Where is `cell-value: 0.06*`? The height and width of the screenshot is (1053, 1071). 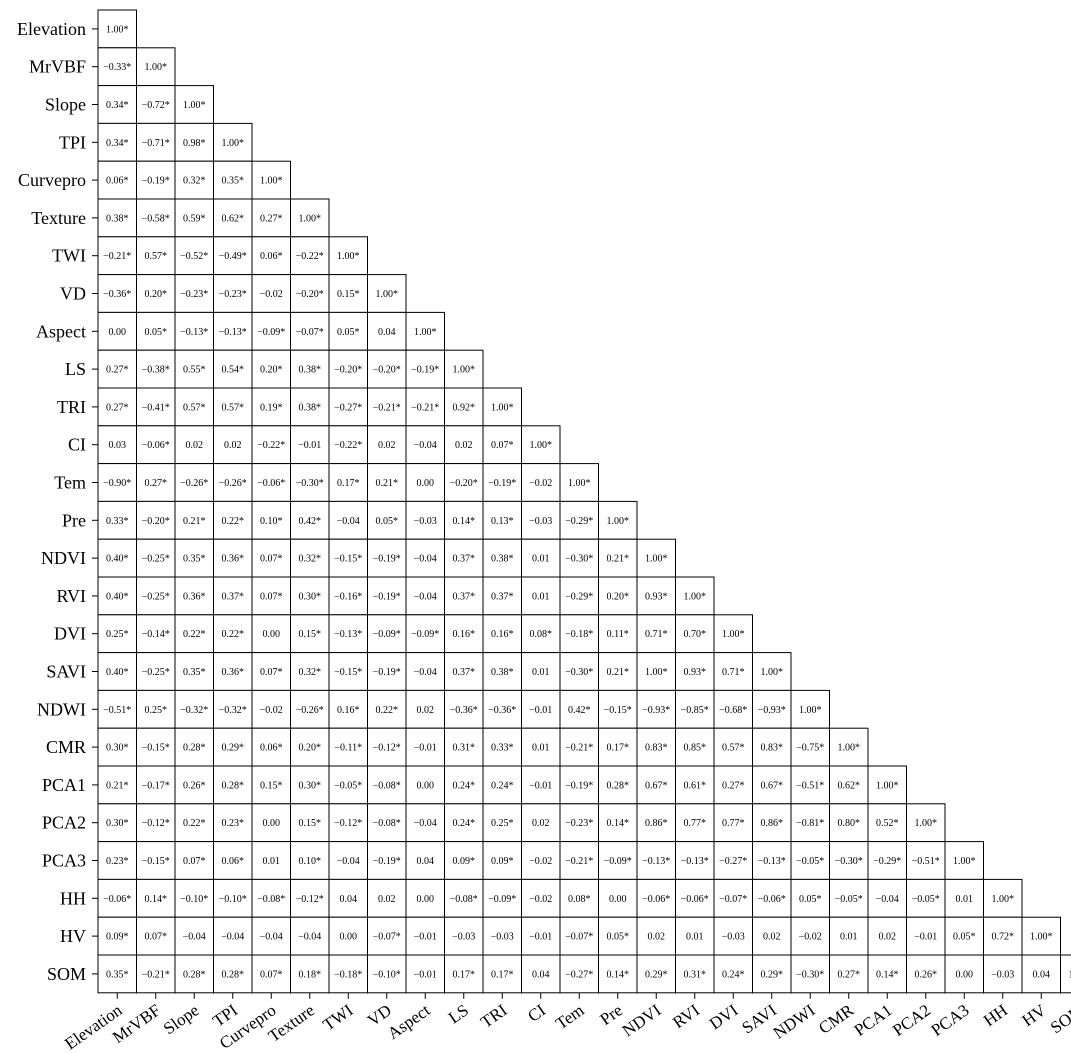 cell-value: 0.06* is located at coordinates (271, 256).